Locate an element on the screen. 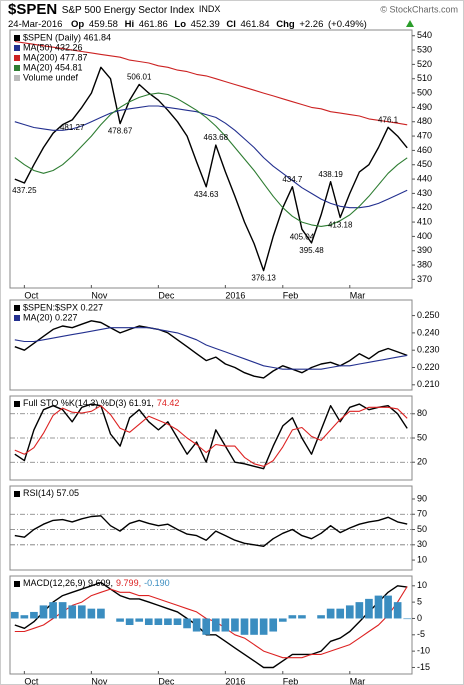 The height and width of the screenshot is (685, 464). price-annotation: 478.67 is located at coordinates (120, 131).